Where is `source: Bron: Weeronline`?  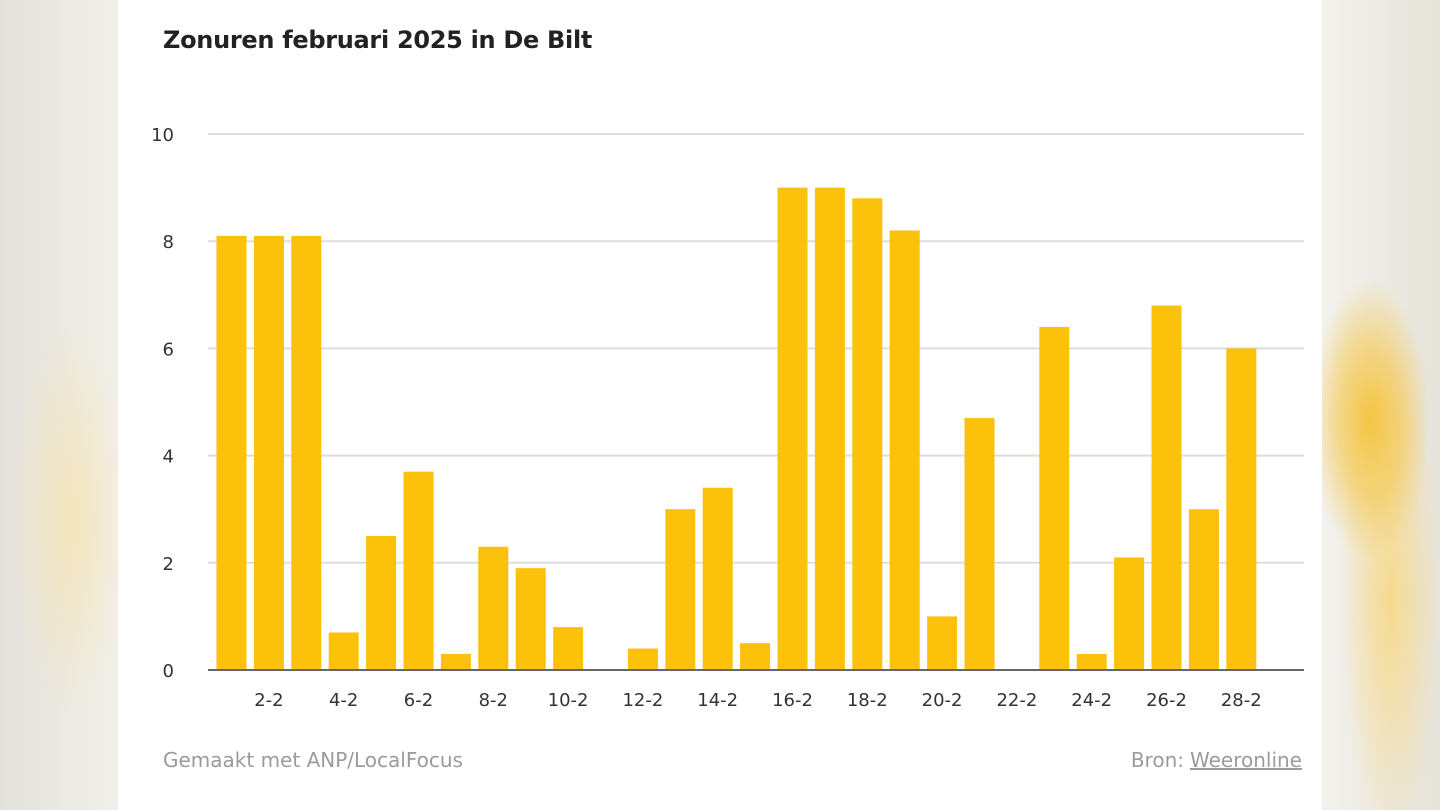
source: Bron: Weeronline is located at coordinates (1216, 760).